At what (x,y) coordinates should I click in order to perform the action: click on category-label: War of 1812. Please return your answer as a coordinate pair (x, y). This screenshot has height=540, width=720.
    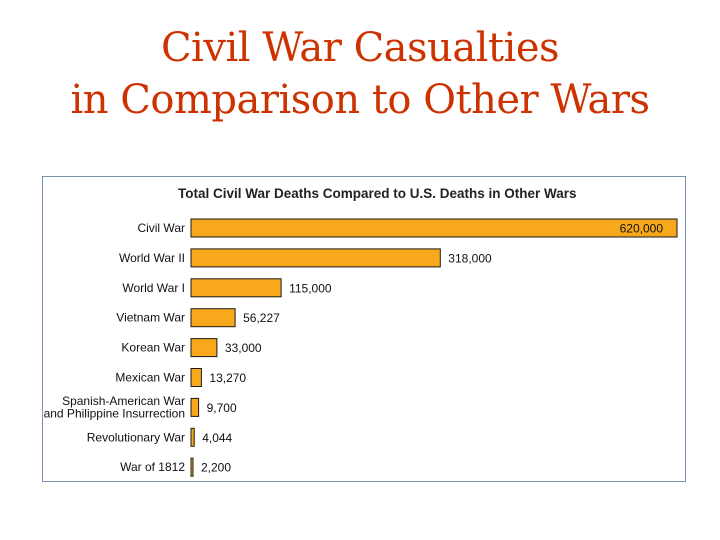
    Looking at the image, I should click on (152, 467).